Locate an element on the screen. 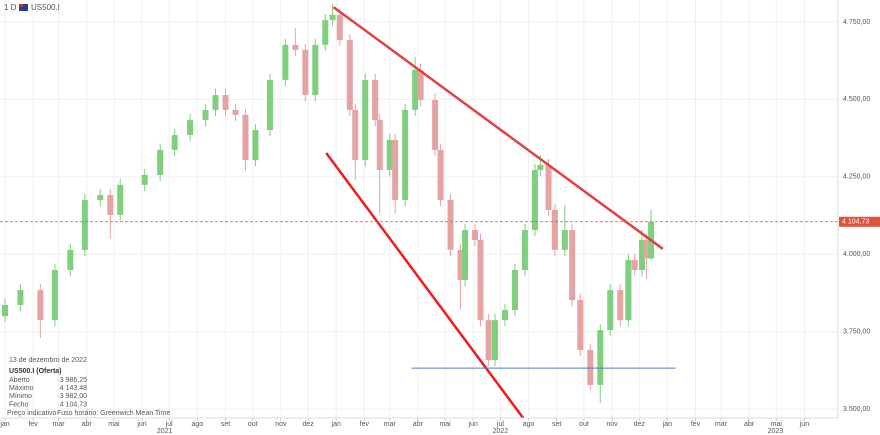  flag is located at coordinates (23, 7).